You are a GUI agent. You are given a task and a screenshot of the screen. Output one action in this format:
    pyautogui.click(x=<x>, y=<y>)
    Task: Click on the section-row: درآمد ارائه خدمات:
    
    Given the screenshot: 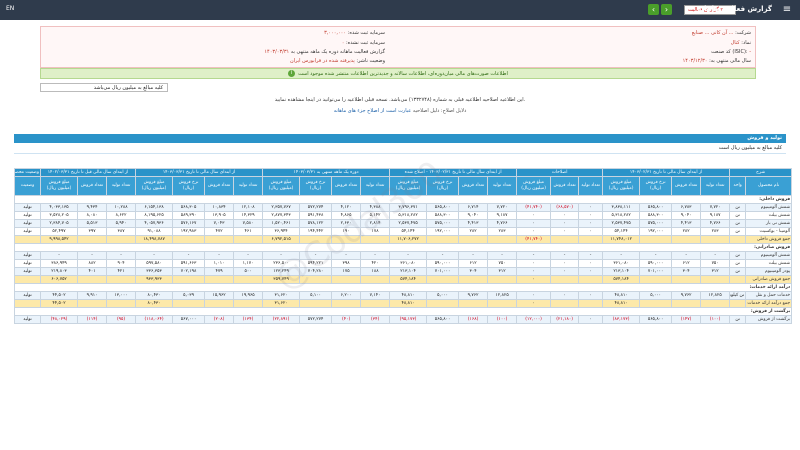 What is the action you would take?
    pyautogui.click(x=403, y=287)
    